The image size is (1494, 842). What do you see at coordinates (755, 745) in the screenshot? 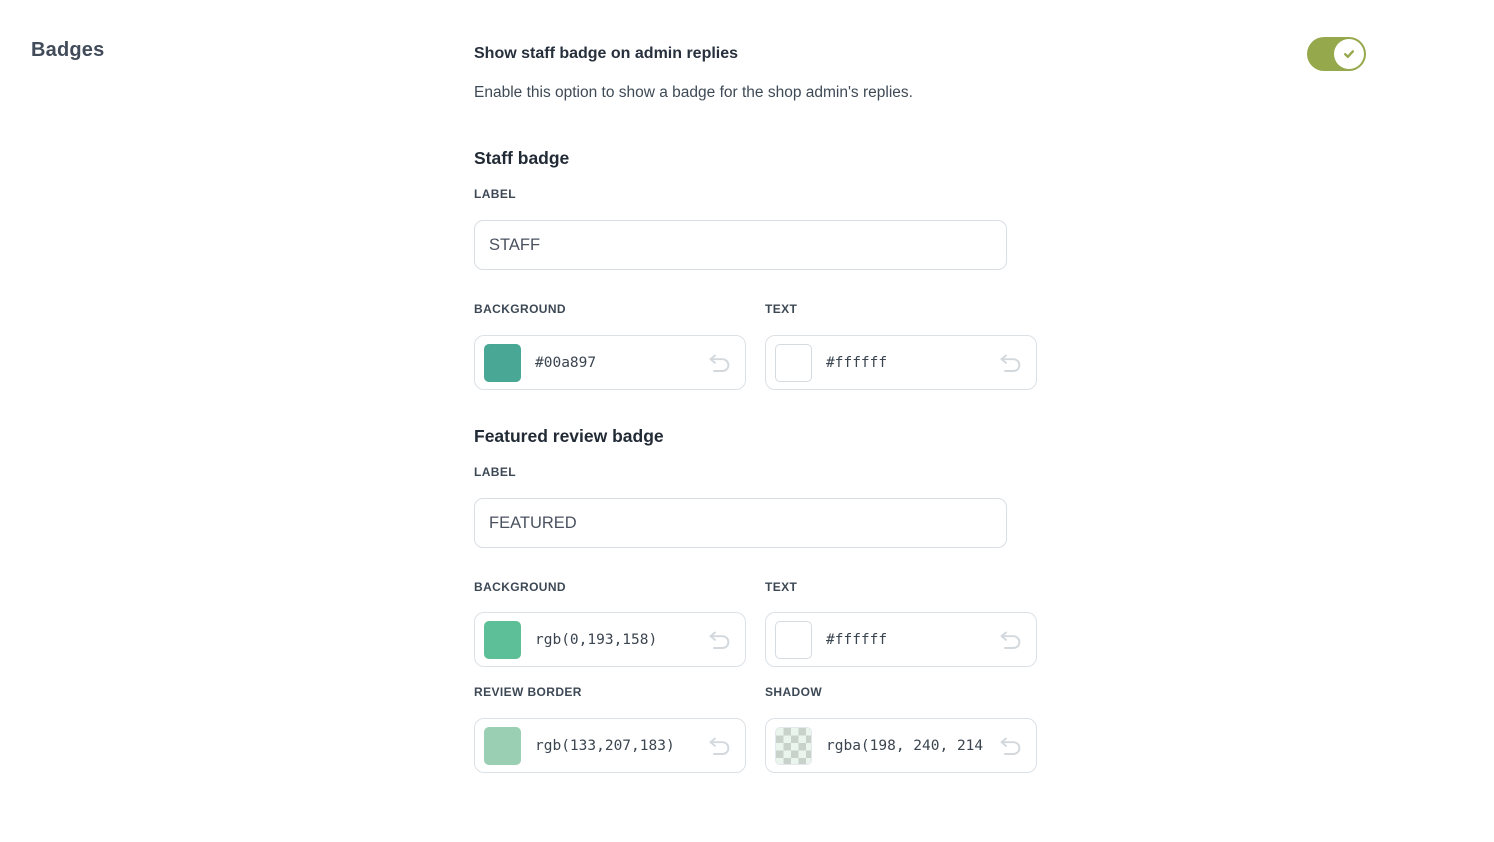
I see `featured-border-fields-row` at bounding box center [755, 745].